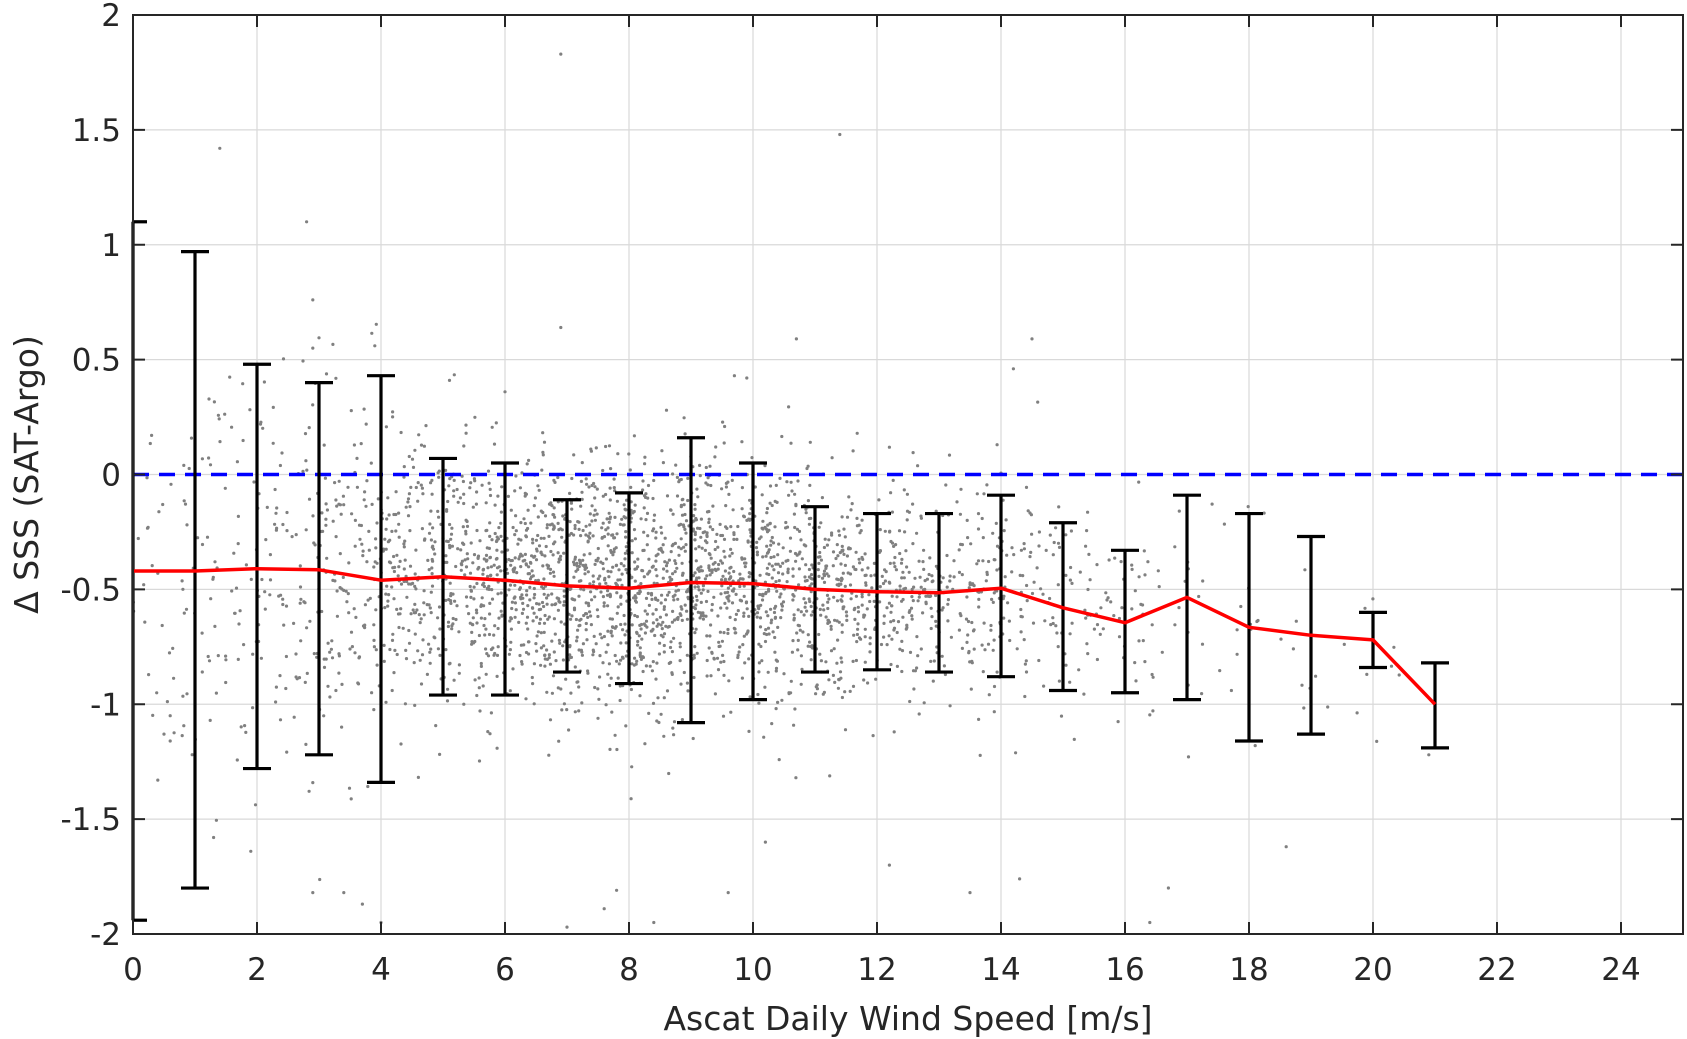 The width and height of the screenshot is (1687, 1039). Describe the element at coordinates (752, 970) in the screenshot. I see `x-tick-label: 10` at that location.